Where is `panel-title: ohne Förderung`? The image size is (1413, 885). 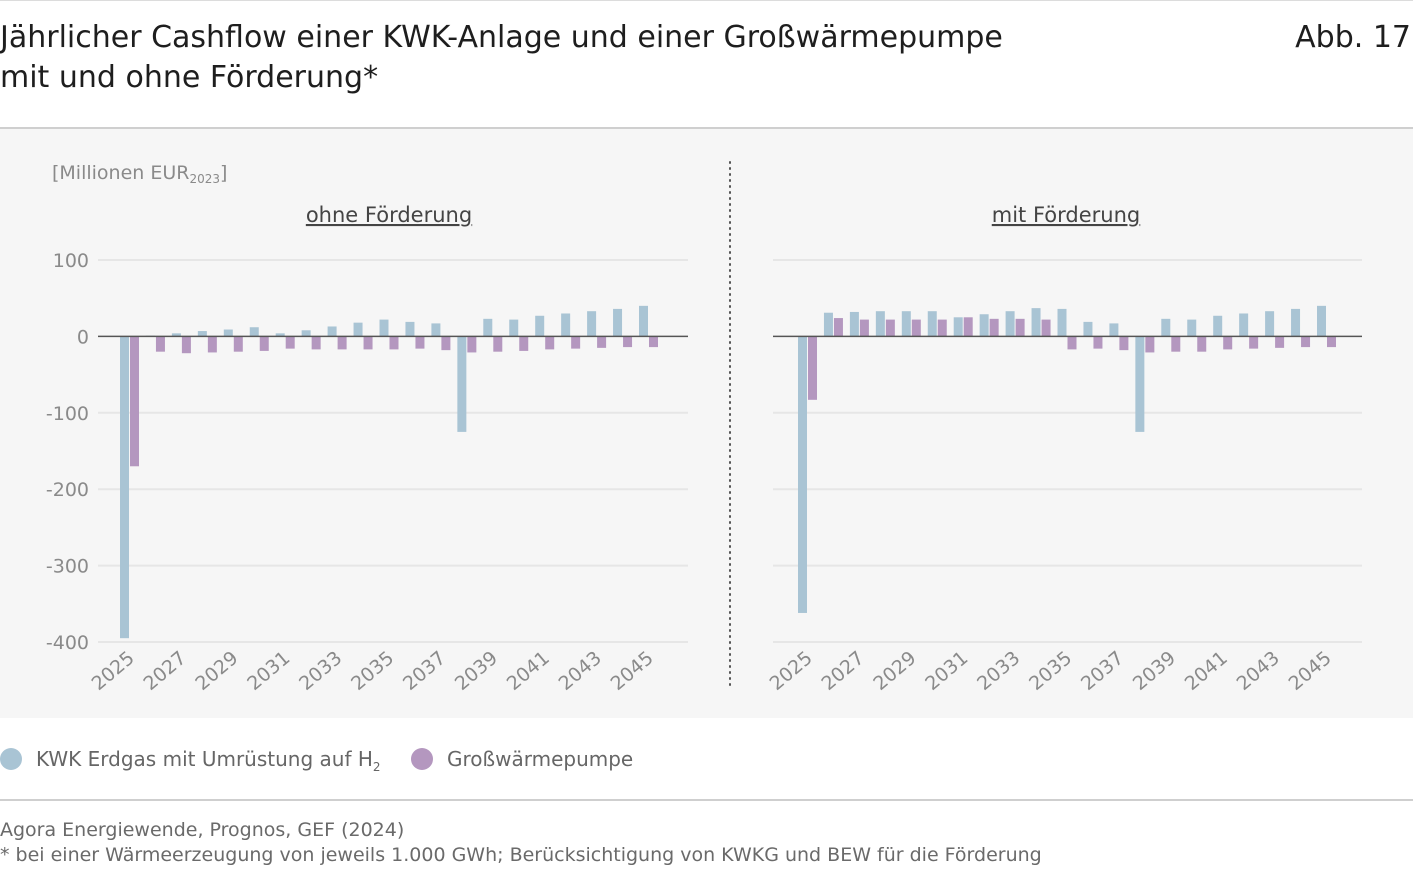 panel-title: ohne Förderung is located at coordinates (389, 215).